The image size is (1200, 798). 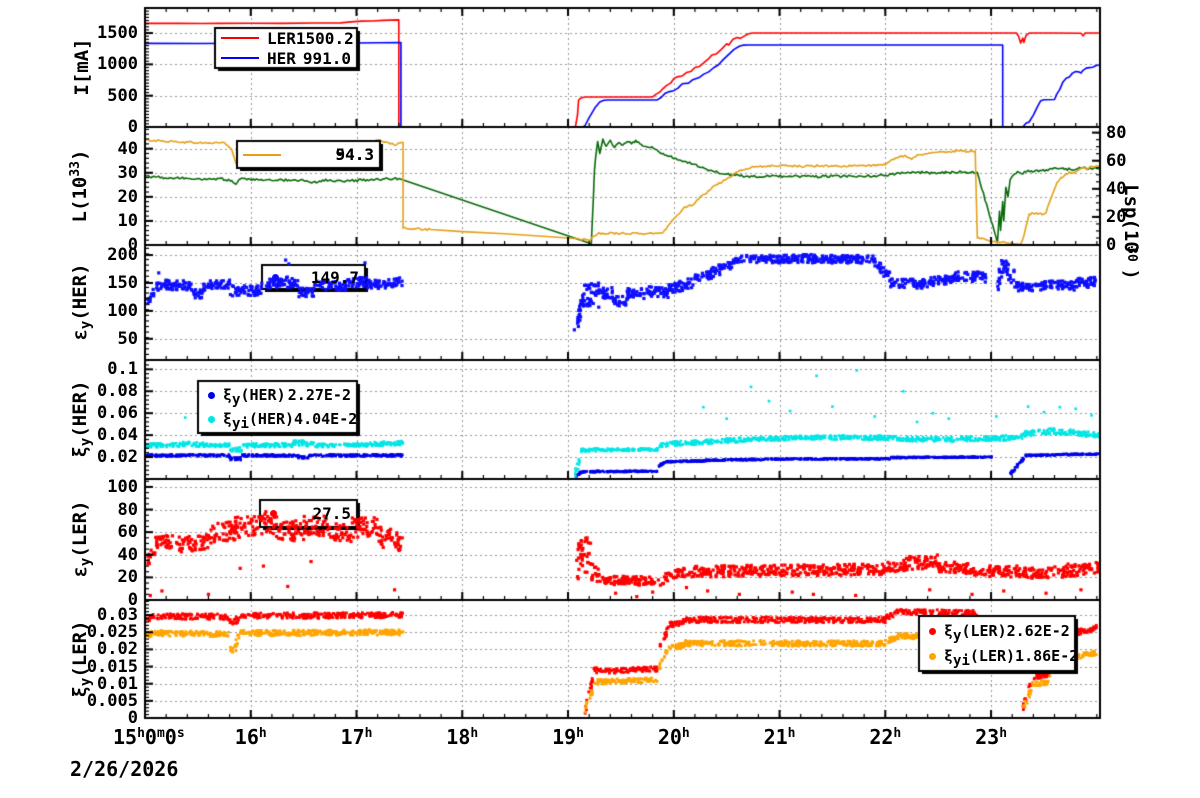 I want to click on y-tick-label-right: 40, so click(x=1116, y=188).